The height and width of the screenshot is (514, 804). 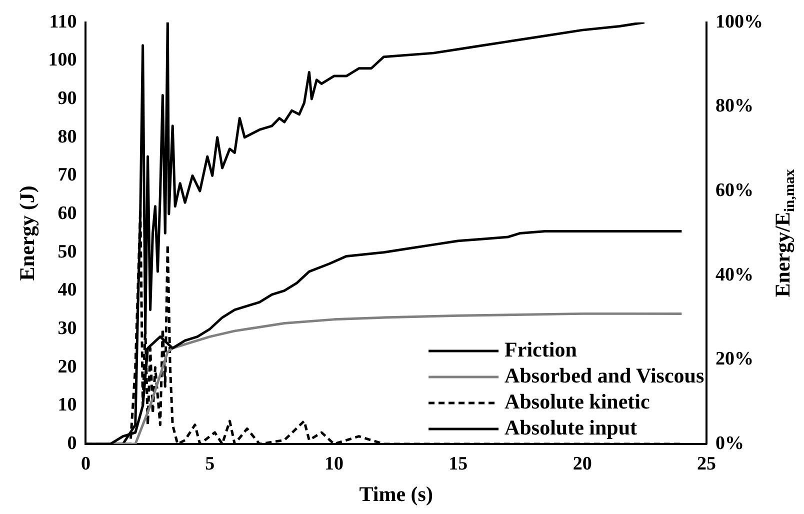 I want to click on x-tick-label: 25, so click(x=706, y=463).